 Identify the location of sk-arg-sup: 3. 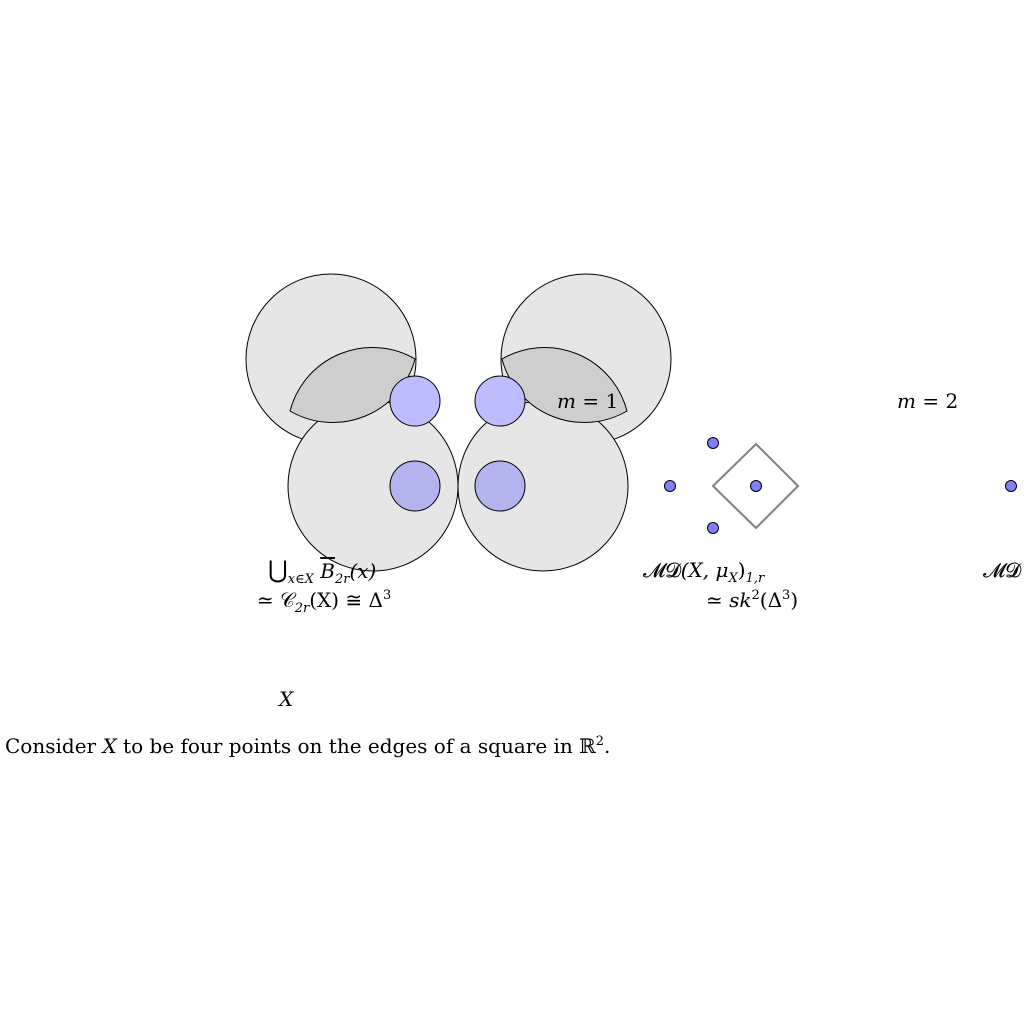
(786, 595).